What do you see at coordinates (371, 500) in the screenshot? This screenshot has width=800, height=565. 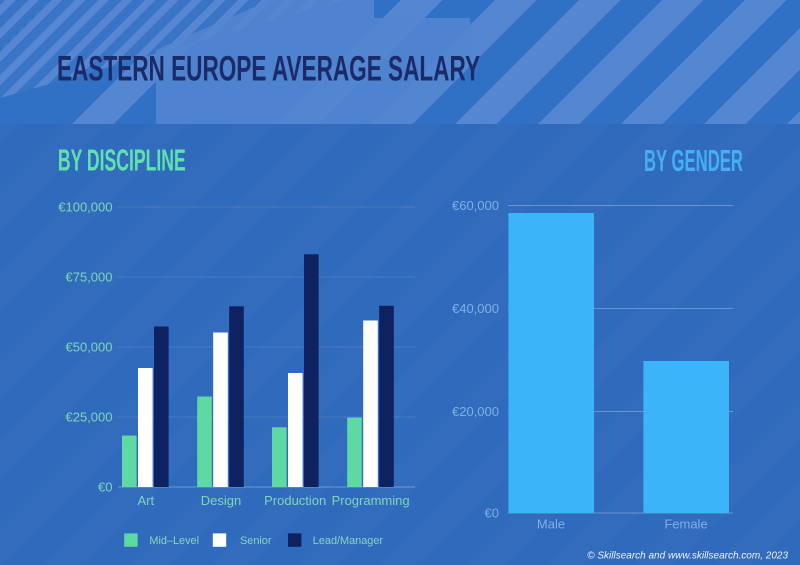 I see `svg-text: Programming` at bounding box center [371, 500].